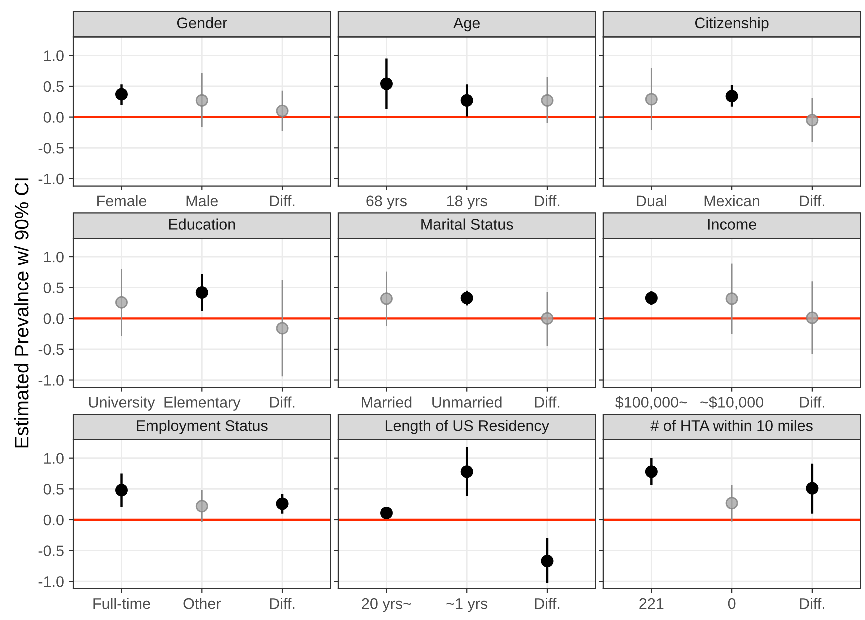 This screenshot has width=865, height=620. What do you see at coordinates (202, 403) in the screenshot?
I see `x-tick-label: Elementary` at bounding box center [202, 403].